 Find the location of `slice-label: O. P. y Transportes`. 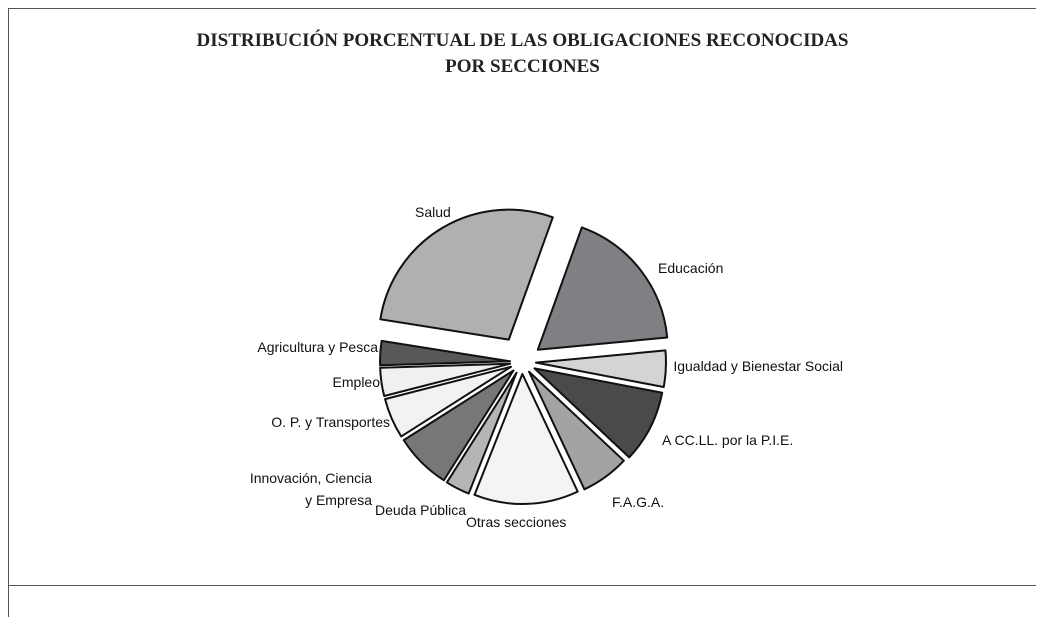

slice-label: O. P. y Transportes is located at coordinates (330, 422).